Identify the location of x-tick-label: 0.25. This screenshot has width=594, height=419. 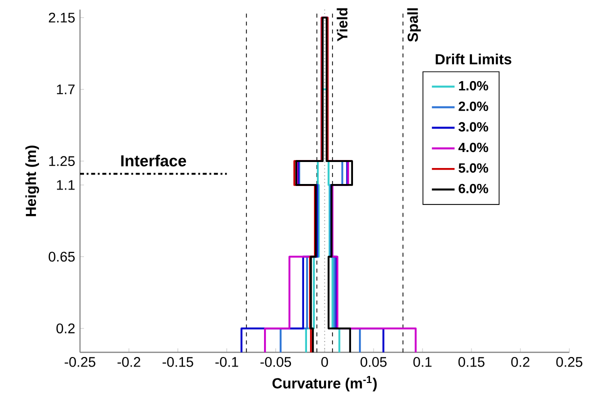
(569, 362).